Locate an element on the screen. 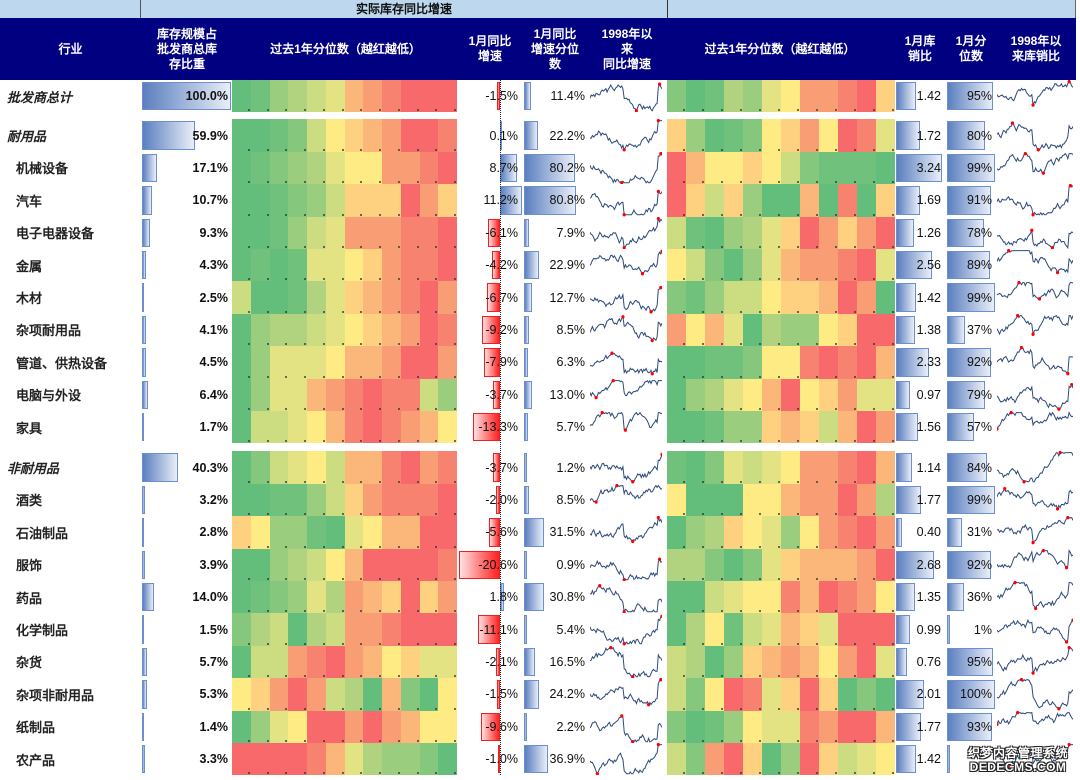 This screenshot has height=780, width=1080. jan-ratio-percentile-value: 92% is located at coordinates (979, 362).